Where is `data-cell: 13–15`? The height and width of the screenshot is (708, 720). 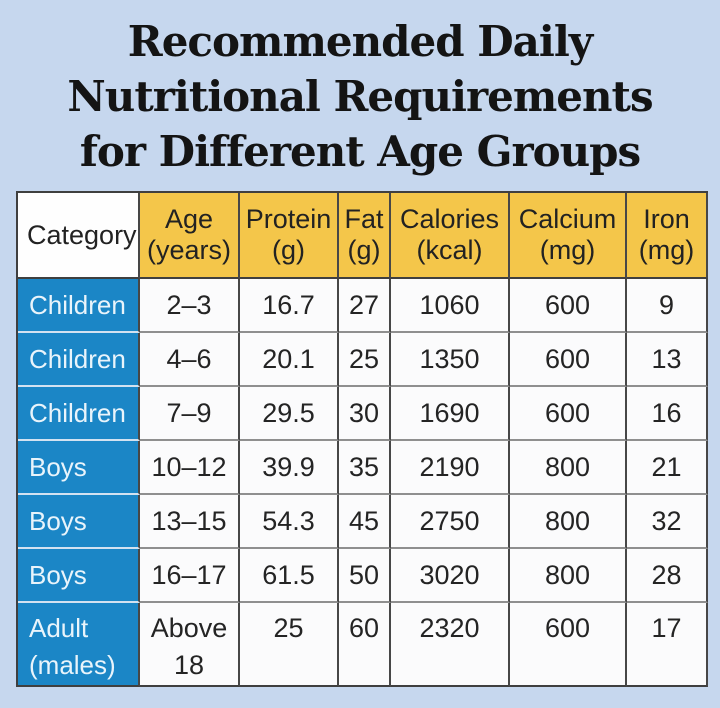 data-cell: 13–15 is located at coordinates (190, 522).